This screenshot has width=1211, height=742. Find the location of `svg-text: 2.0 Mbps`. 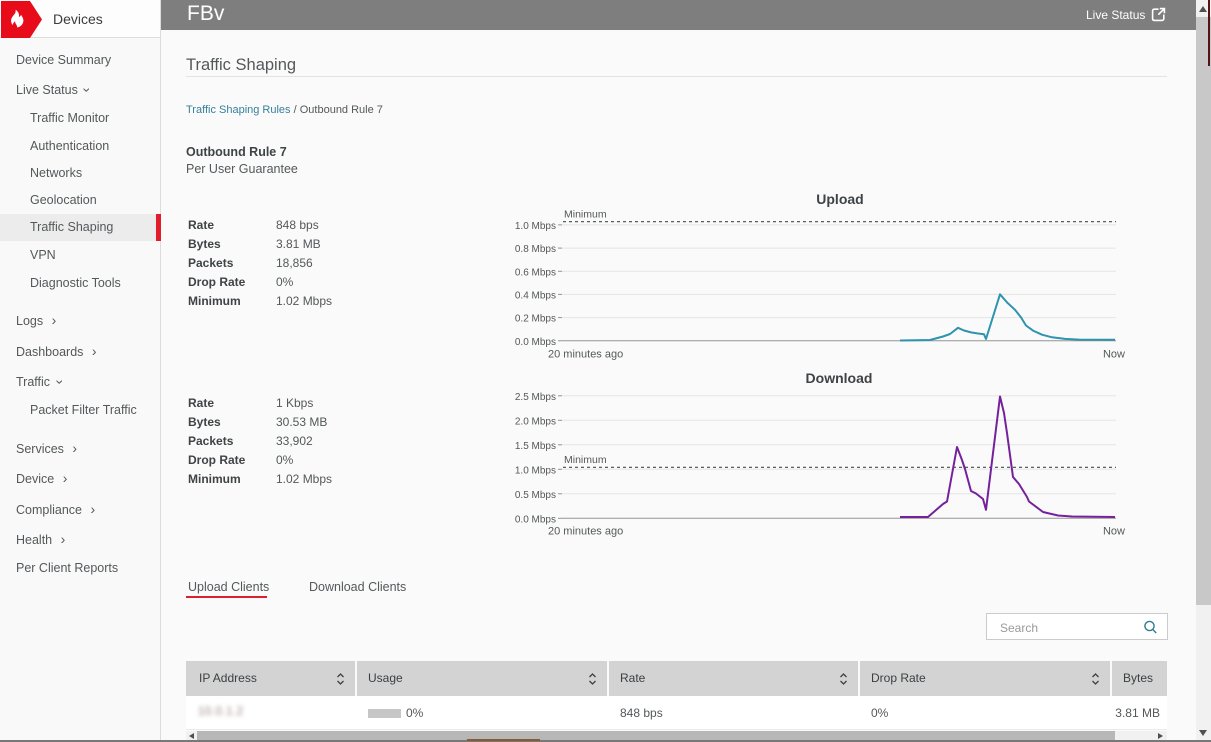

svg-text: 2.0 Mbps is located at coordinates (535, 421).